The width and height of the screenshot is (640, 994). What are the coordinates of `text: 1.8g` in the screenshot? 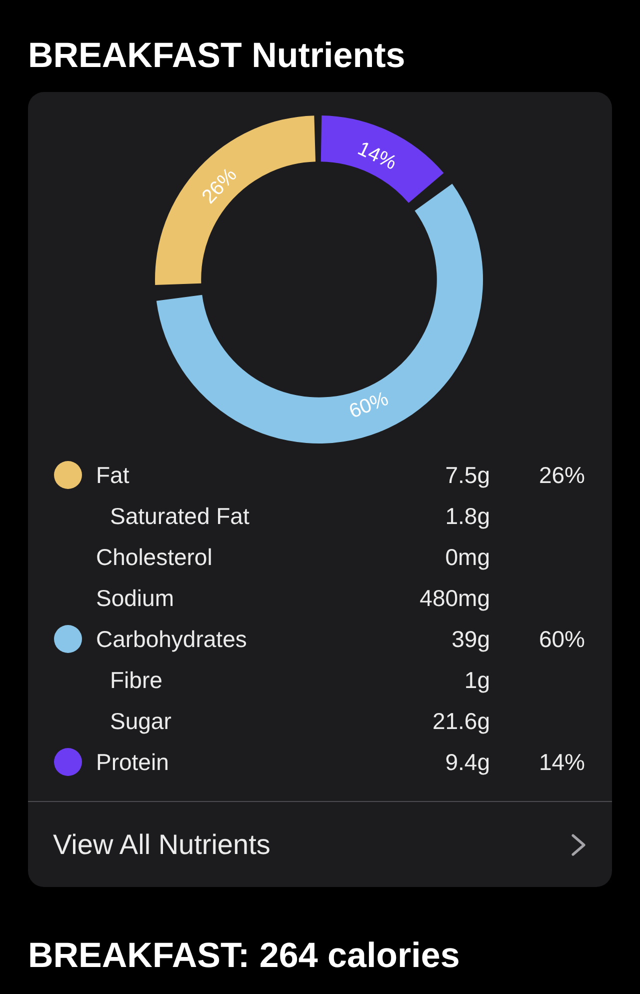 It's located at (467, 516).